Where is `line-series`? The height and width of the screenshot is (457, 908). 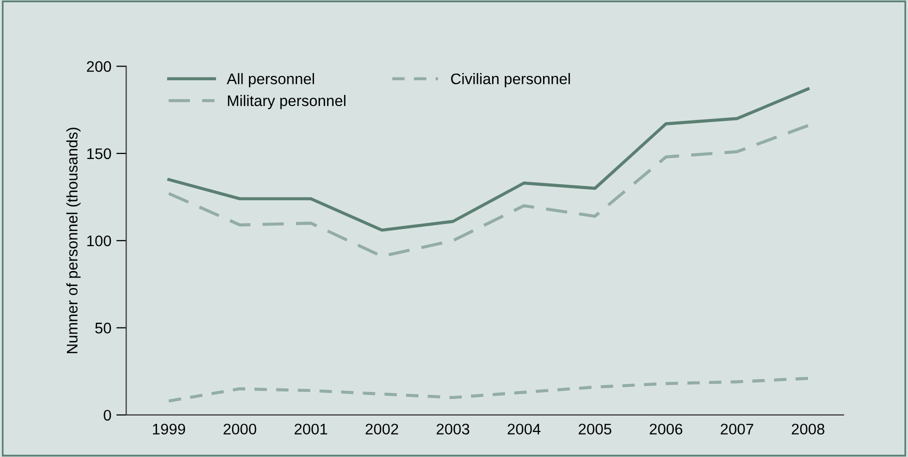
line-series is located at coordinates (488, 389).